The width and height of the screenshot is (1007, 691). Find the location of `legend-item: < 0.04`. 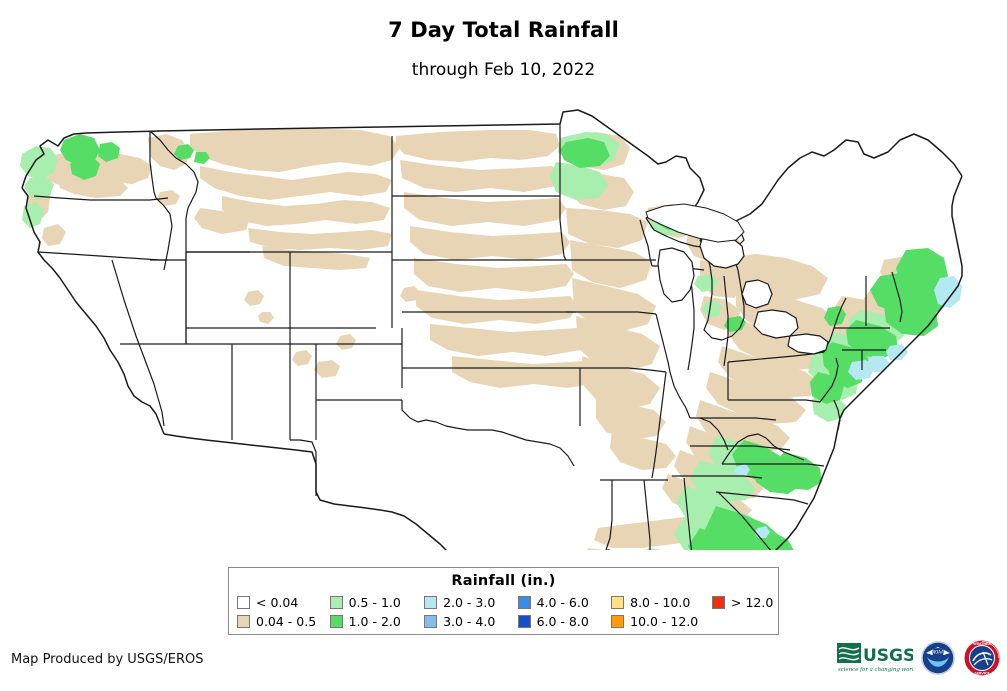

legend-item: < 0.04 is located at coordinates (280, 602).